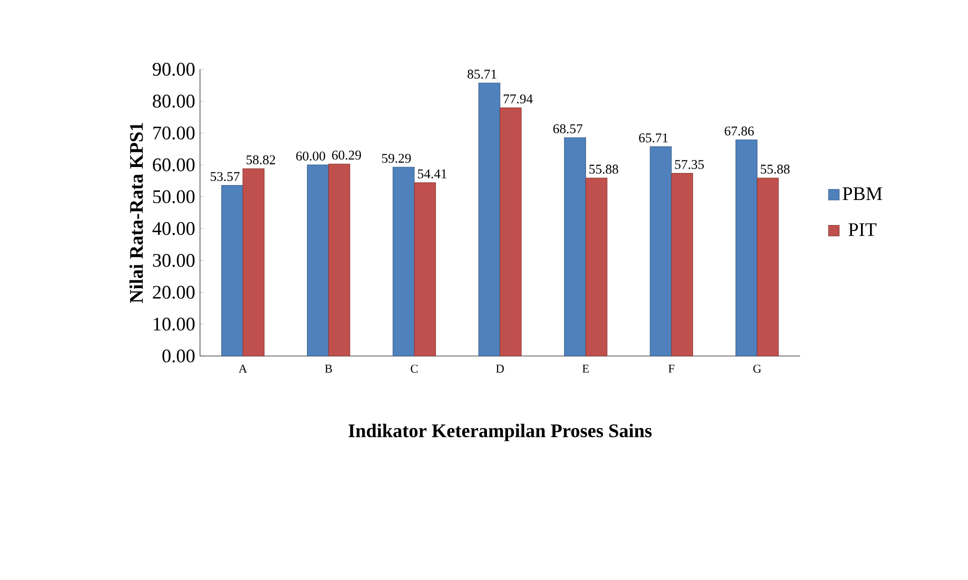  Describe the element at coordinates (174, 133) in the screenshot. I see `y-tick-label: 70.00` at that location.